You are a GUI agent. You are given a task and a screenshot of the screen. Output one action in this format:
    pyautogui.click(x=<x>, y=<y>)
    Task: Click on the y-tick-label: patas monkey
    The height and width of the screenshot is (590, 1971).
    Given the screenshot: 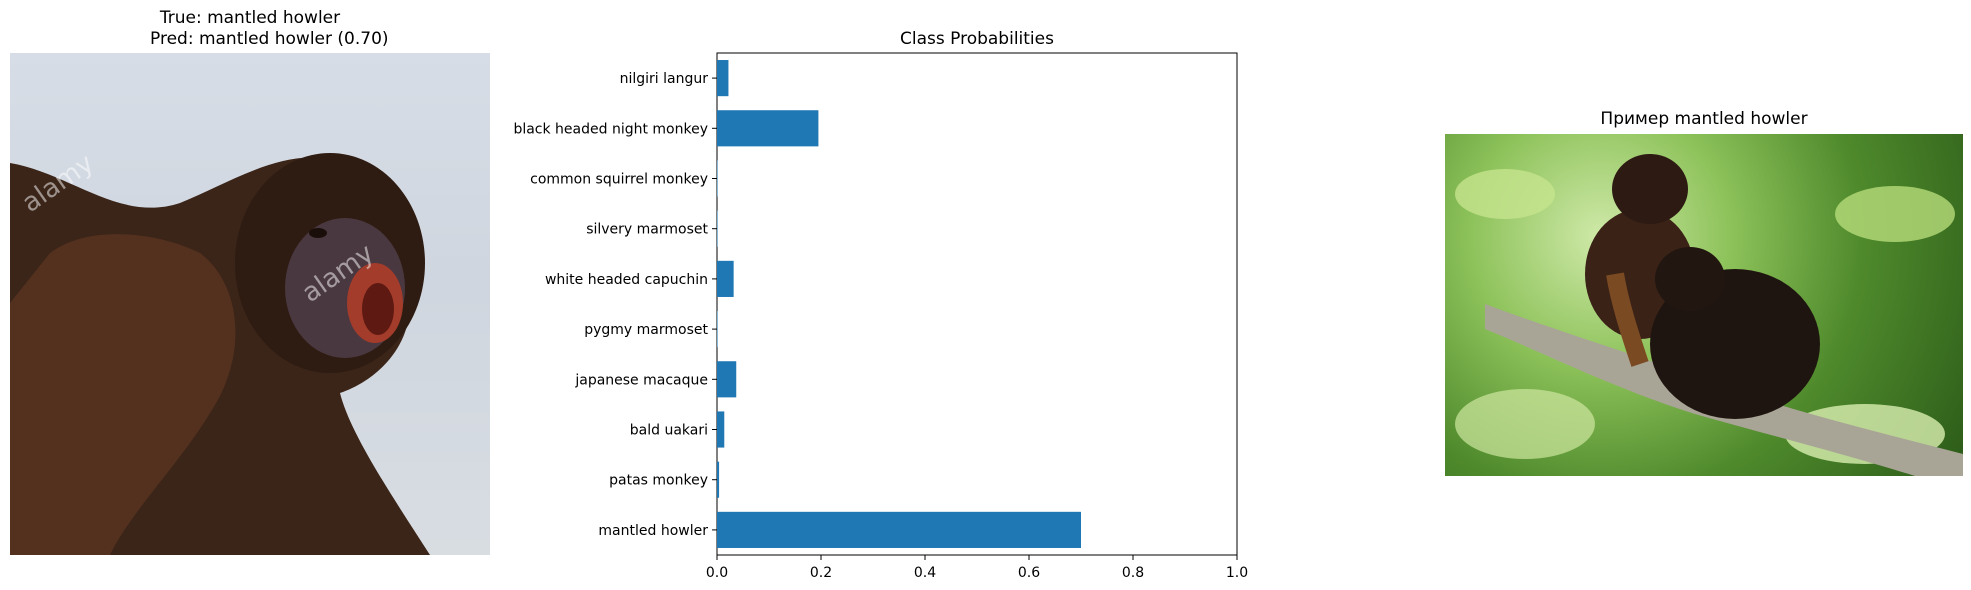 What is the action you would take?
    pyautogui.click(x=658, y=481)
    